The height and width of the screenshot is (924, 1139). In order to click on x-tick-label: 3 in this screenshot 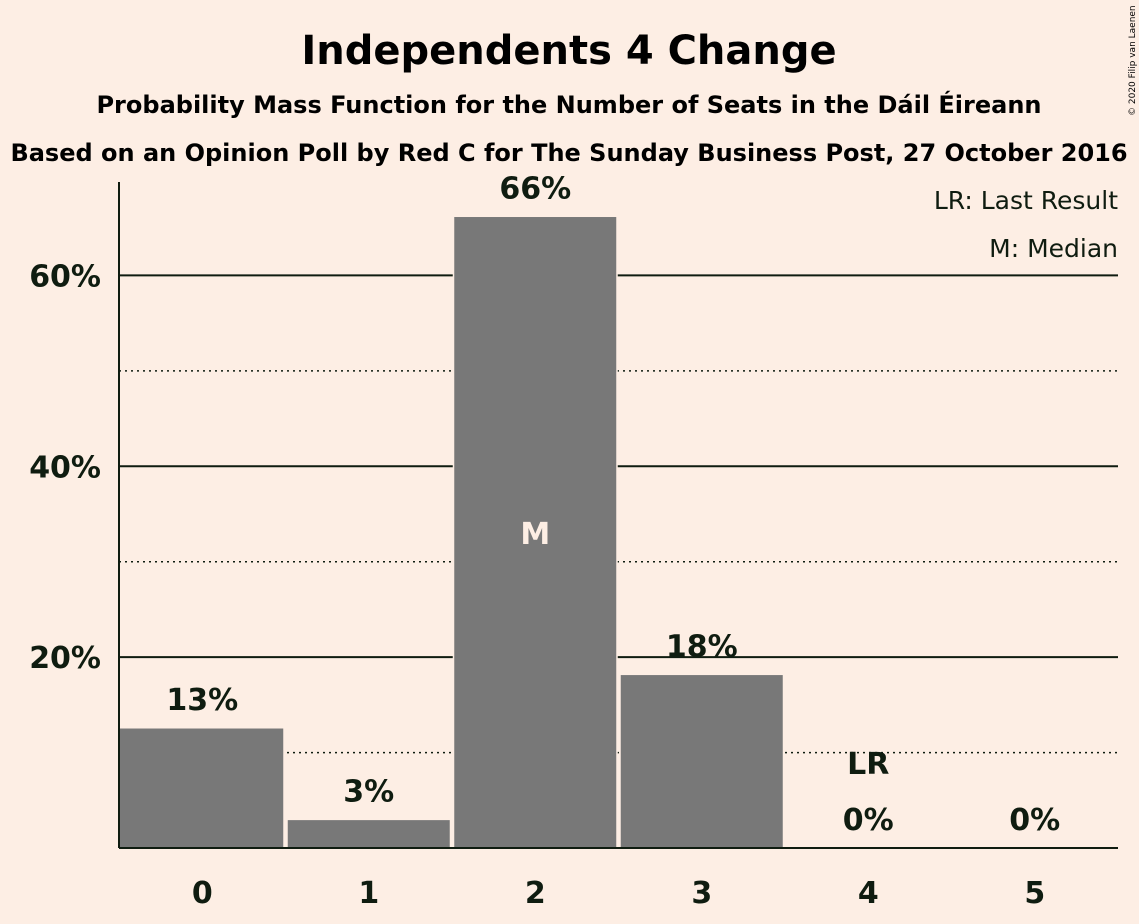, I will do `click(701, 893)`.